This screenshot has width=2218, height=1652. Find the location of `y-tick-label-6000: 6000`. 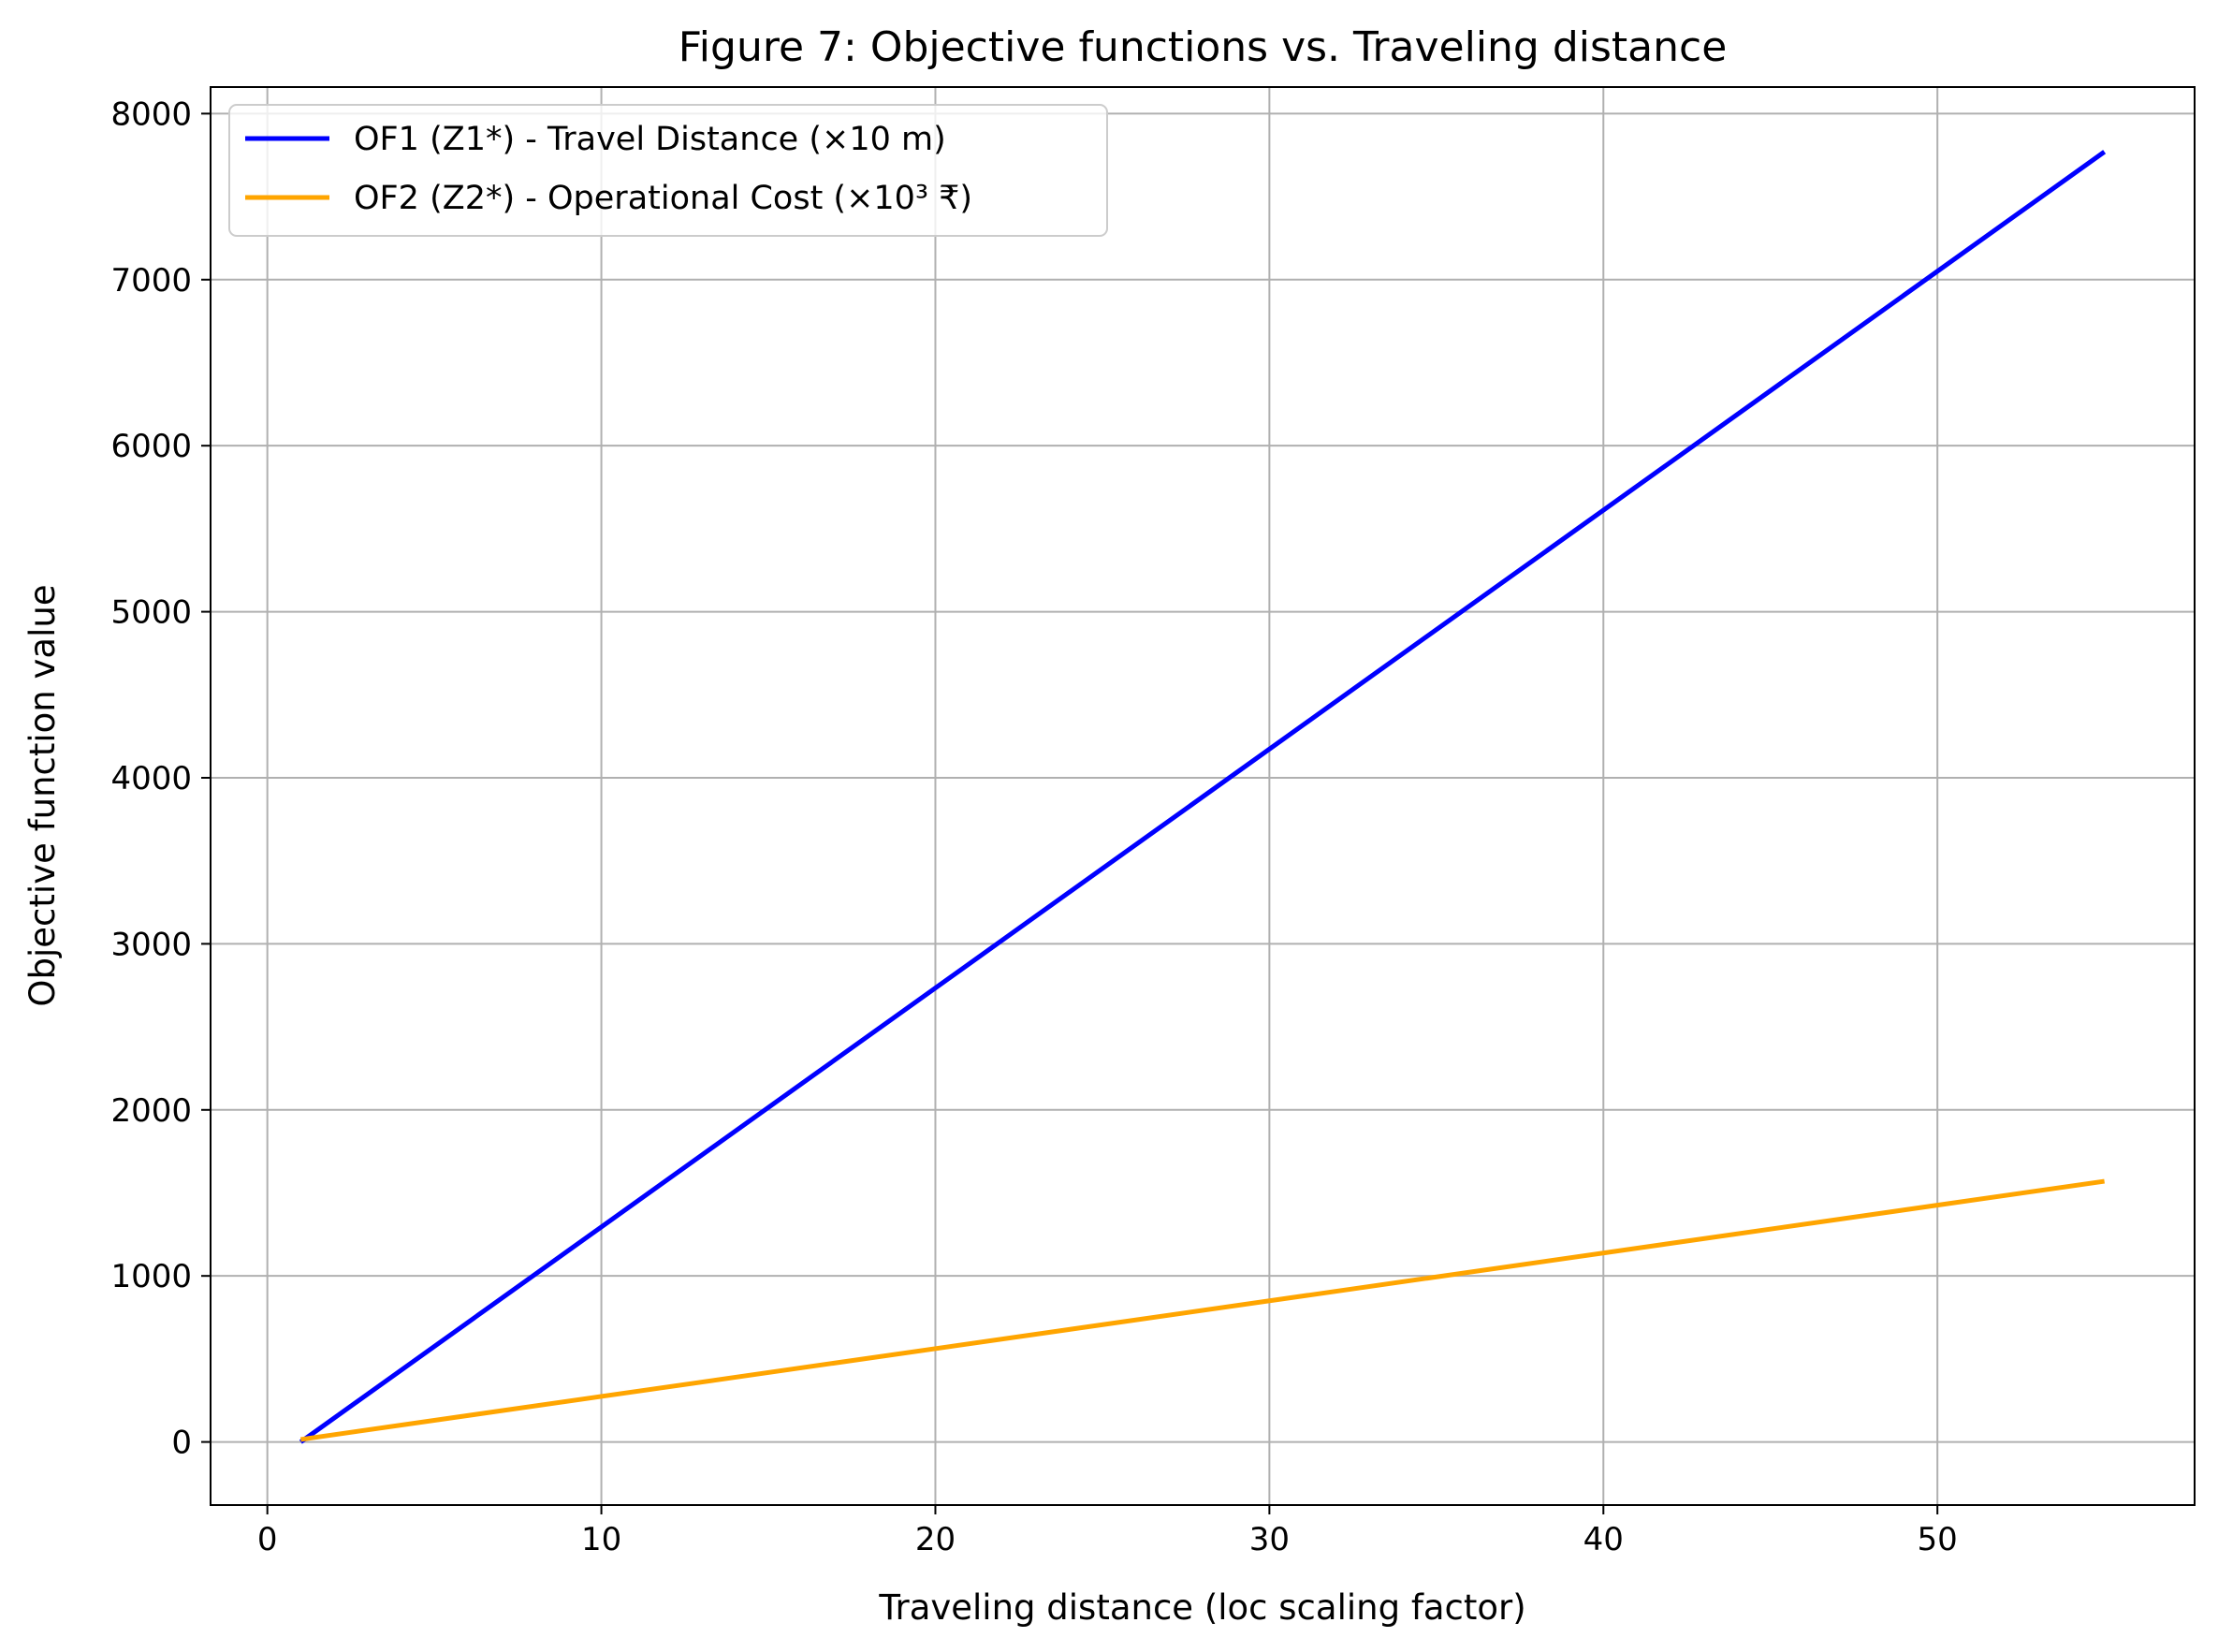

y-tick-label-6000: 6000 is located at coordinates (151, 446).